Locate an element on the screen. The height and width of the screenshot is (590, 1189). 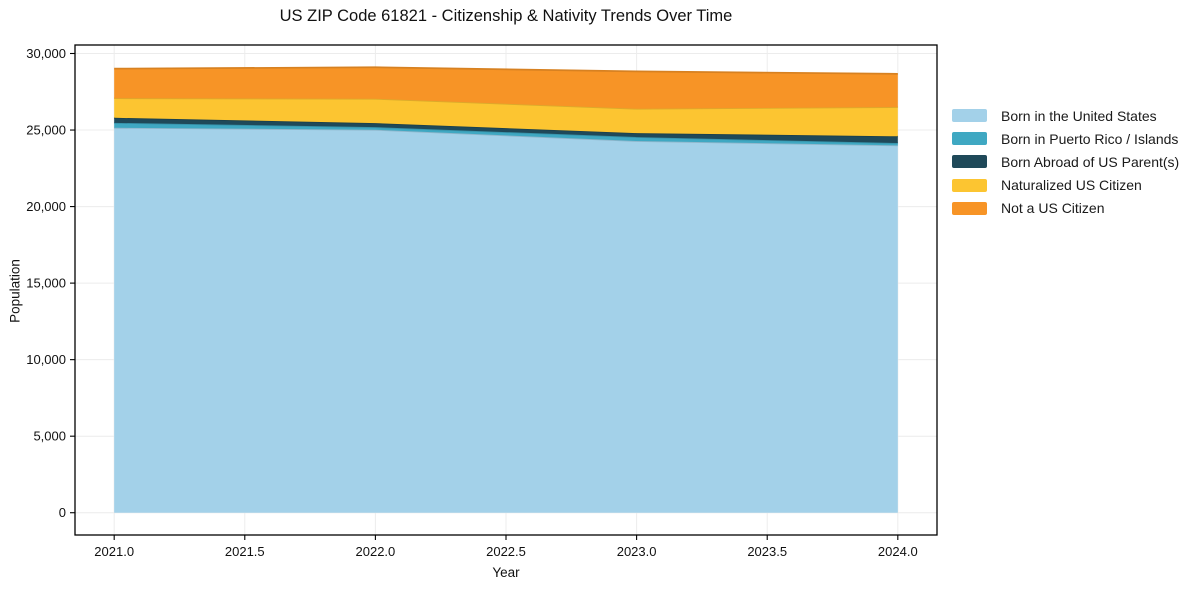
y-tick-label: 15,000 is located at coordinates (46, 283).